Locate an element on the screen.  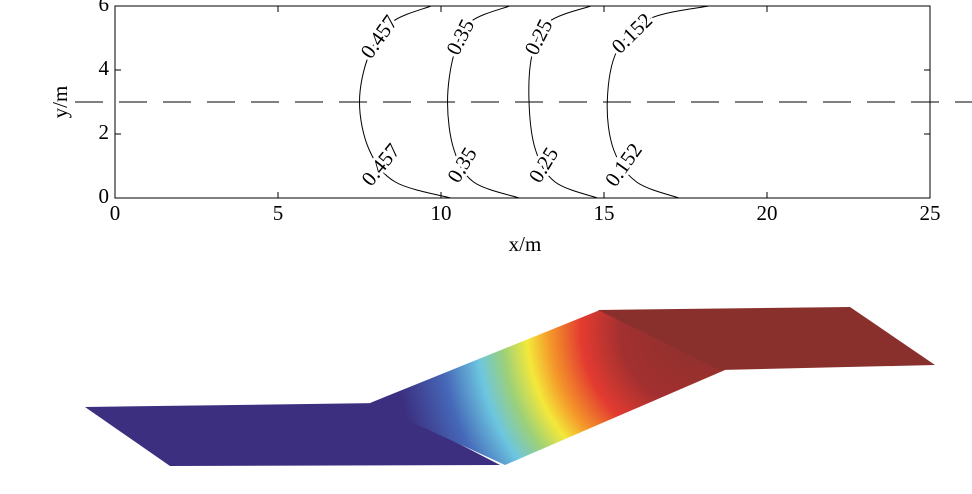
y-tick-label: 4 is located at coordinates (104, 68).